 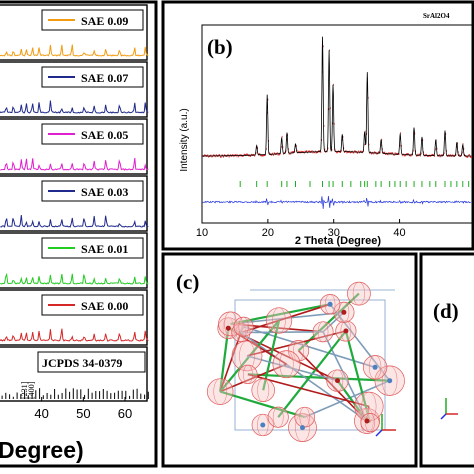 I want to click on calculated-series, so click(x=337, y=96).